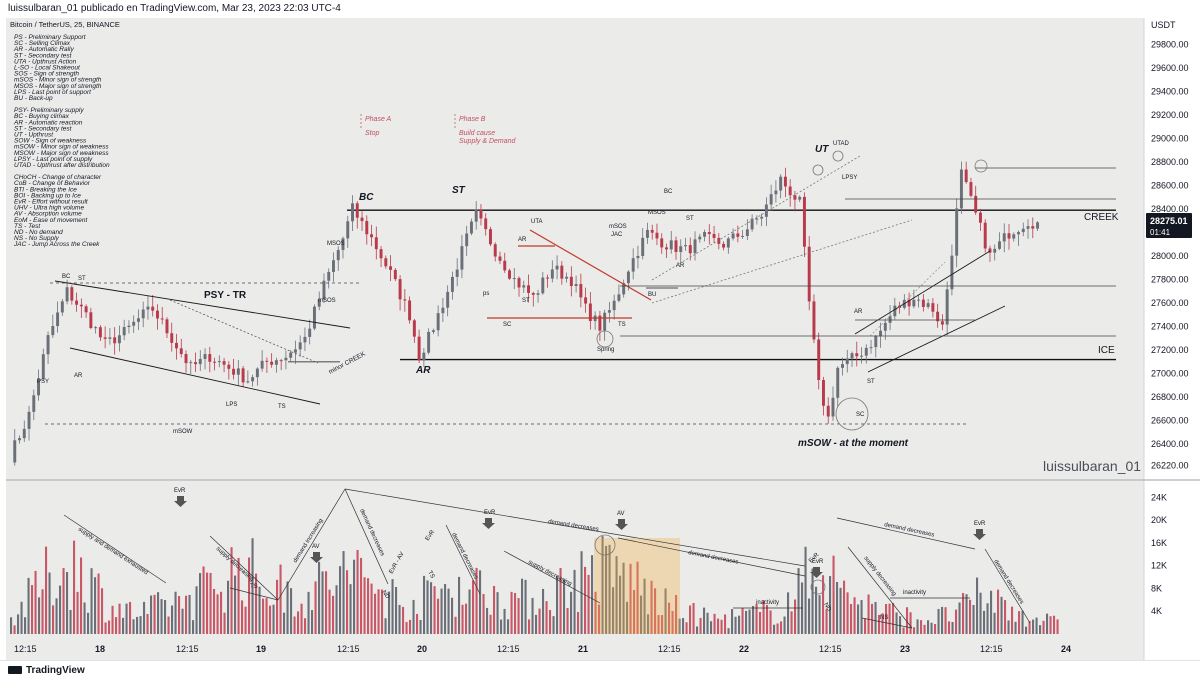 The image size is (1200, 681). I want to click on price-tick-label: 28800.00, so click(1170, 162).